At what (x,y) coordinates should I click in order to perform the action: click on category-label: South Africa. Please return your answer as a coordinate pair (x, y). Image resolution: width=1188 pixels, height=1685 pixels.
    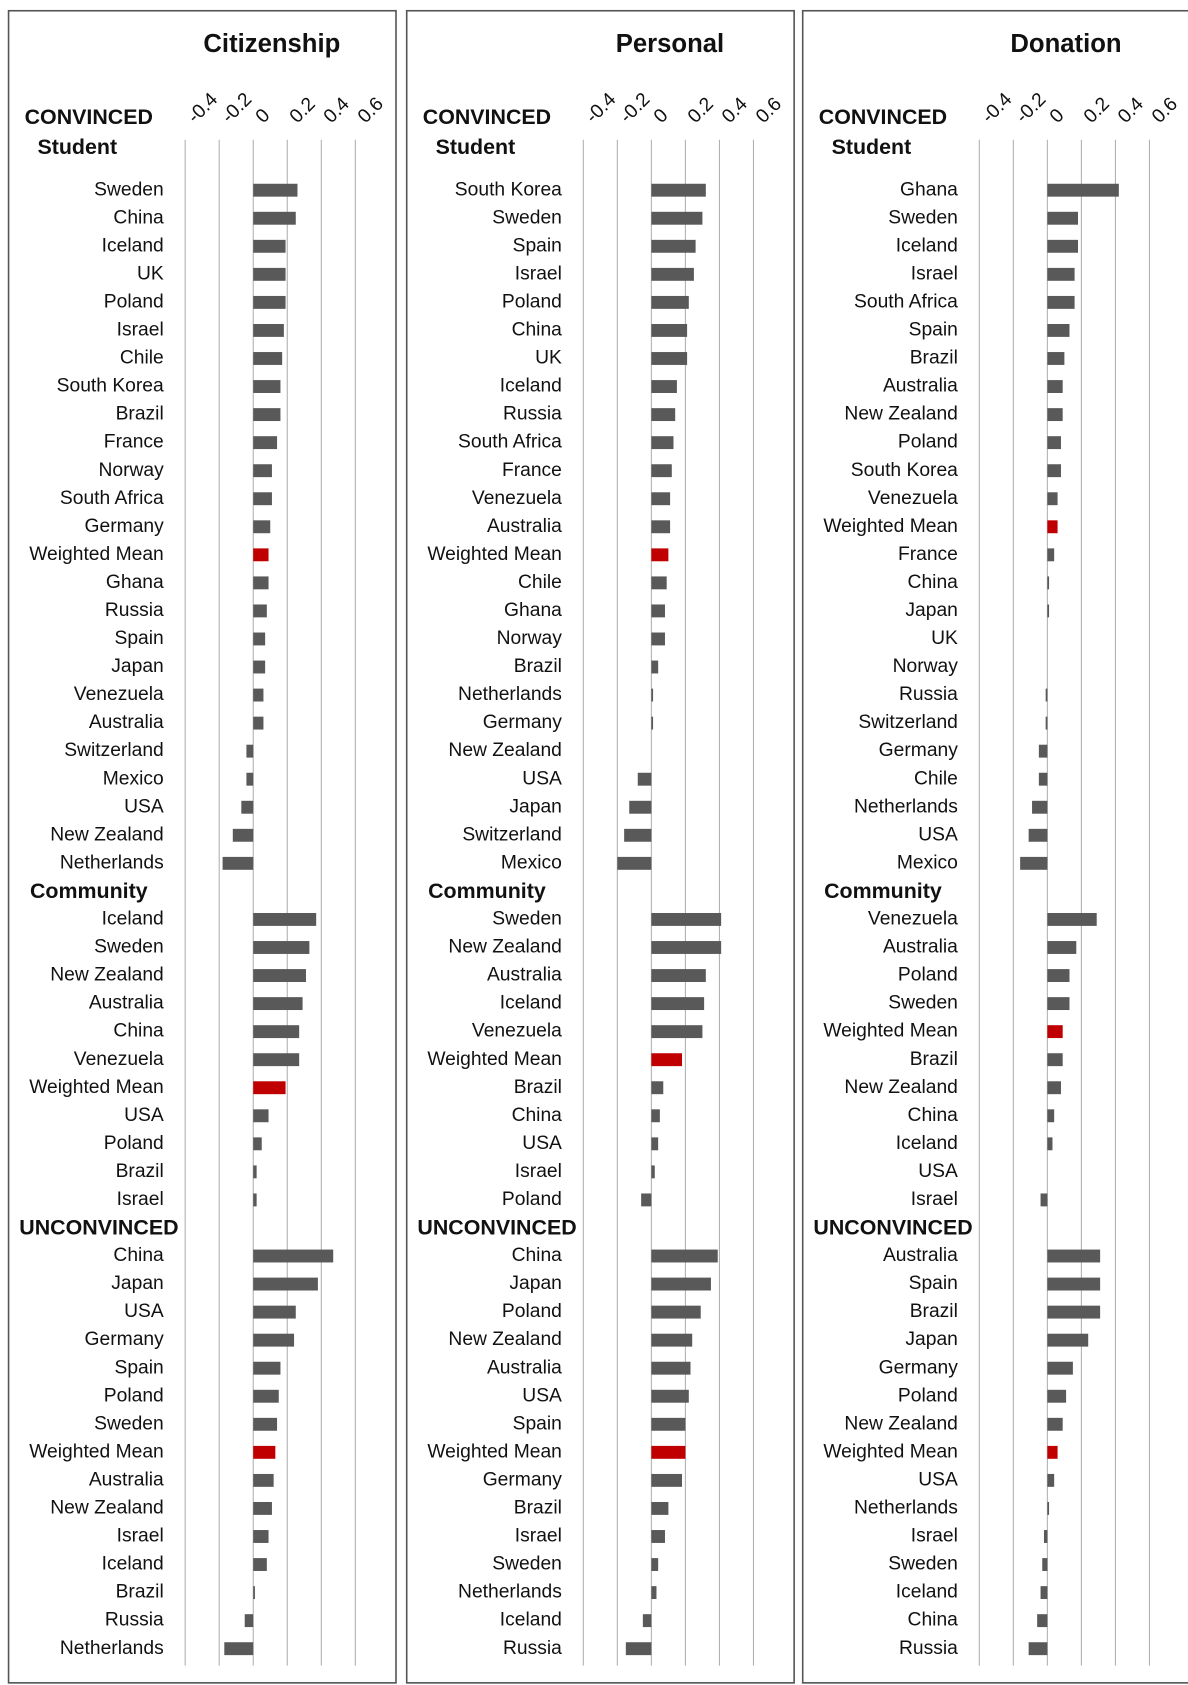
    Looking at the image, I should click on (112, 498).